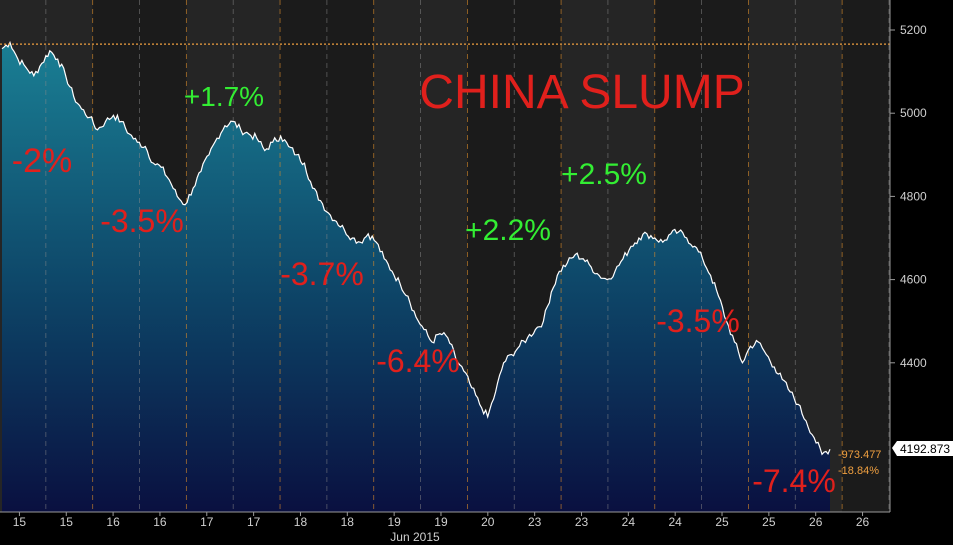  I want to click on change-annotation: +1.7%, so click(224, 96).